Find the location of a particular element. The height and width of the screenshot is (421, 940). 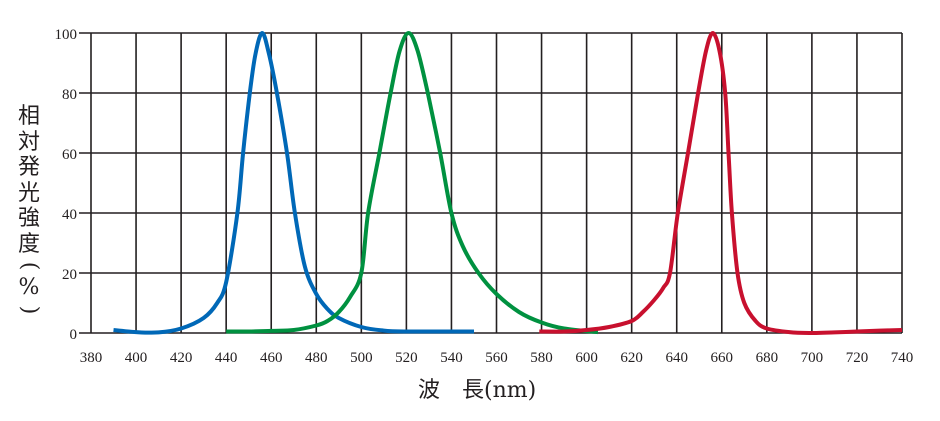

y-axis-label: 相対発光強度 (%) is located at coordinates (29, 211).